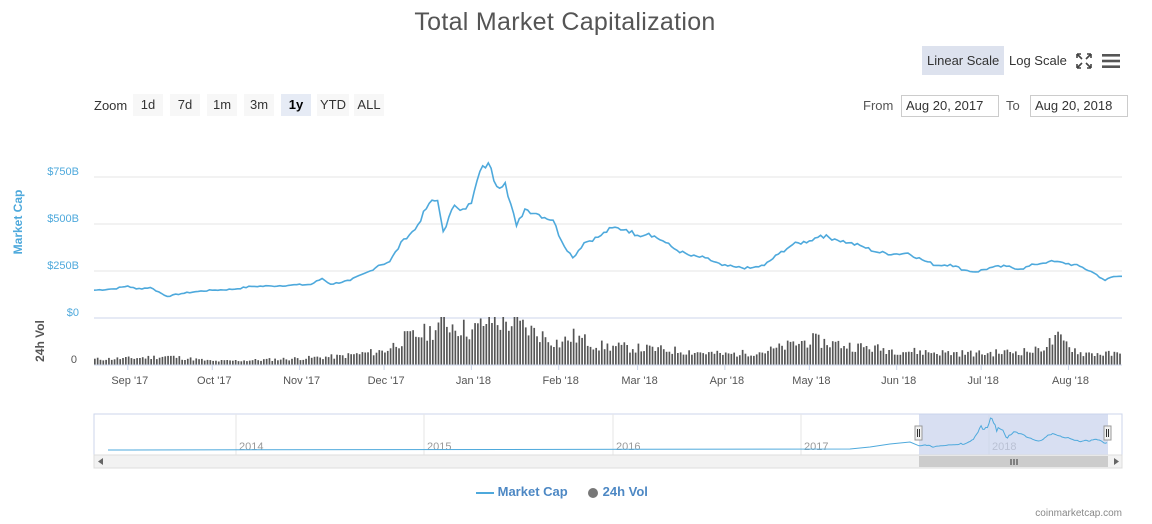  What do you see at coordinates (1084, 61) in the screenshot?
I see `fullscreen-icon` at bounding box center [1084, 61].